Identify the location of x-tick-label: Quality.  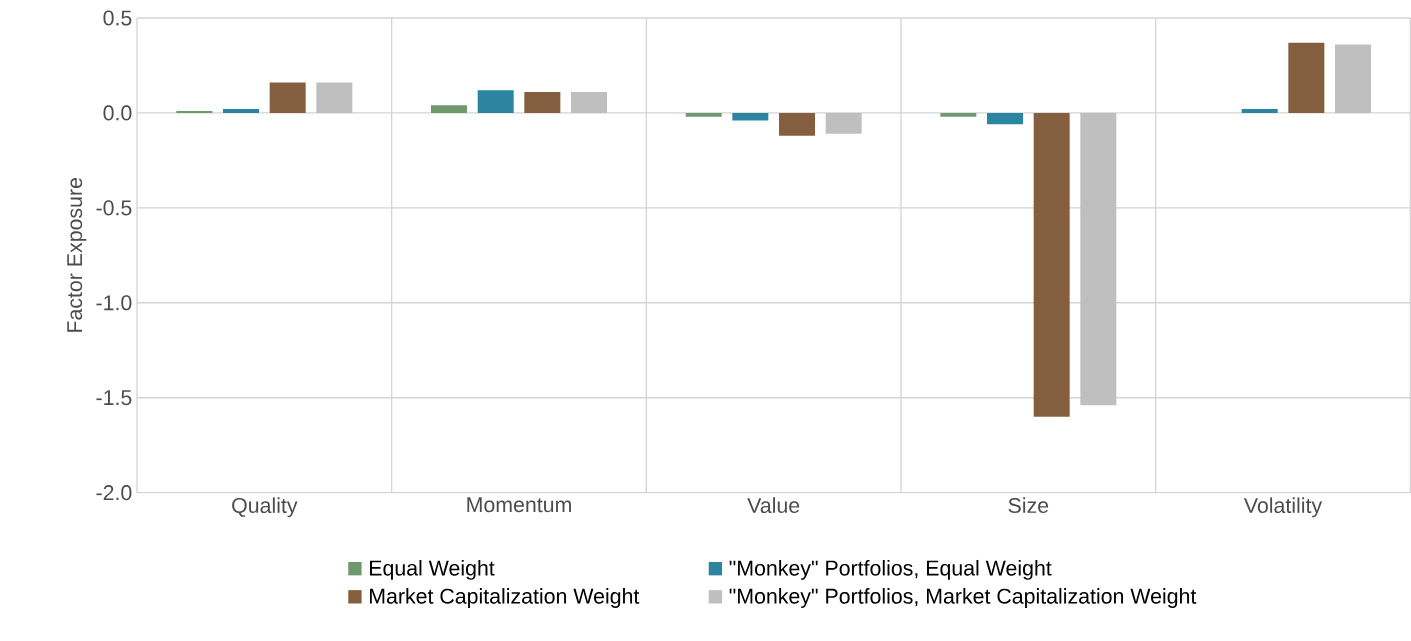
(265, 507).